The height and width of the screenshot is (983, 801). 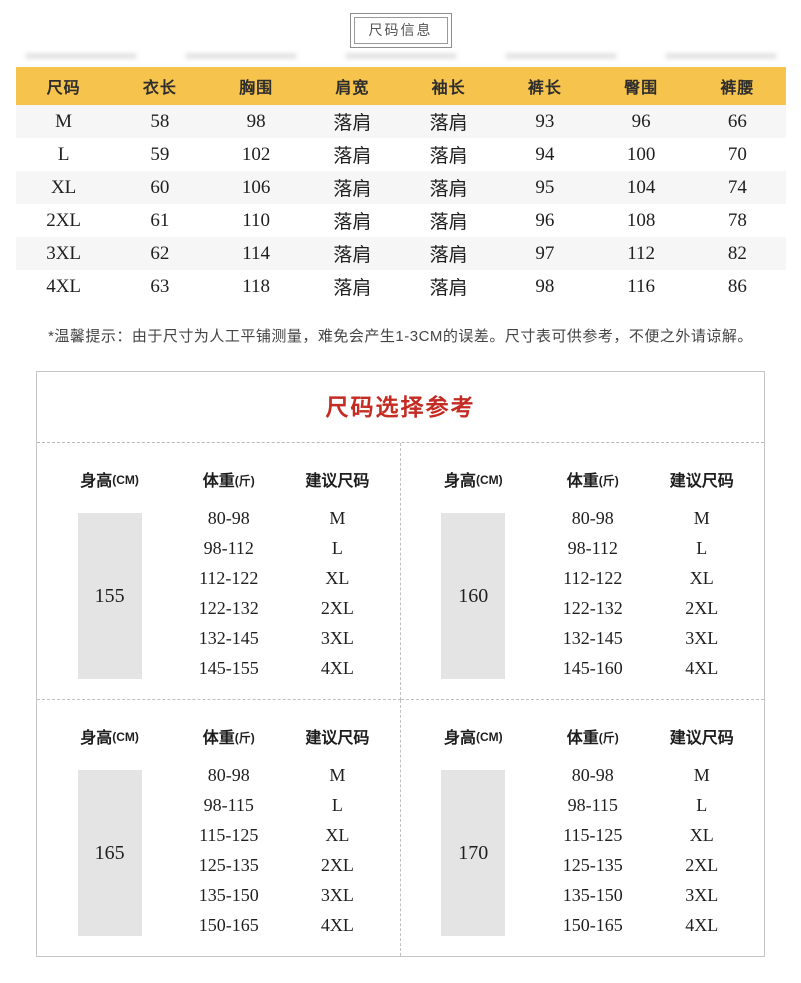 I want to click on table-row: L 59 102 落肩 落肩 94 100 70, so click(x=401, y=154).